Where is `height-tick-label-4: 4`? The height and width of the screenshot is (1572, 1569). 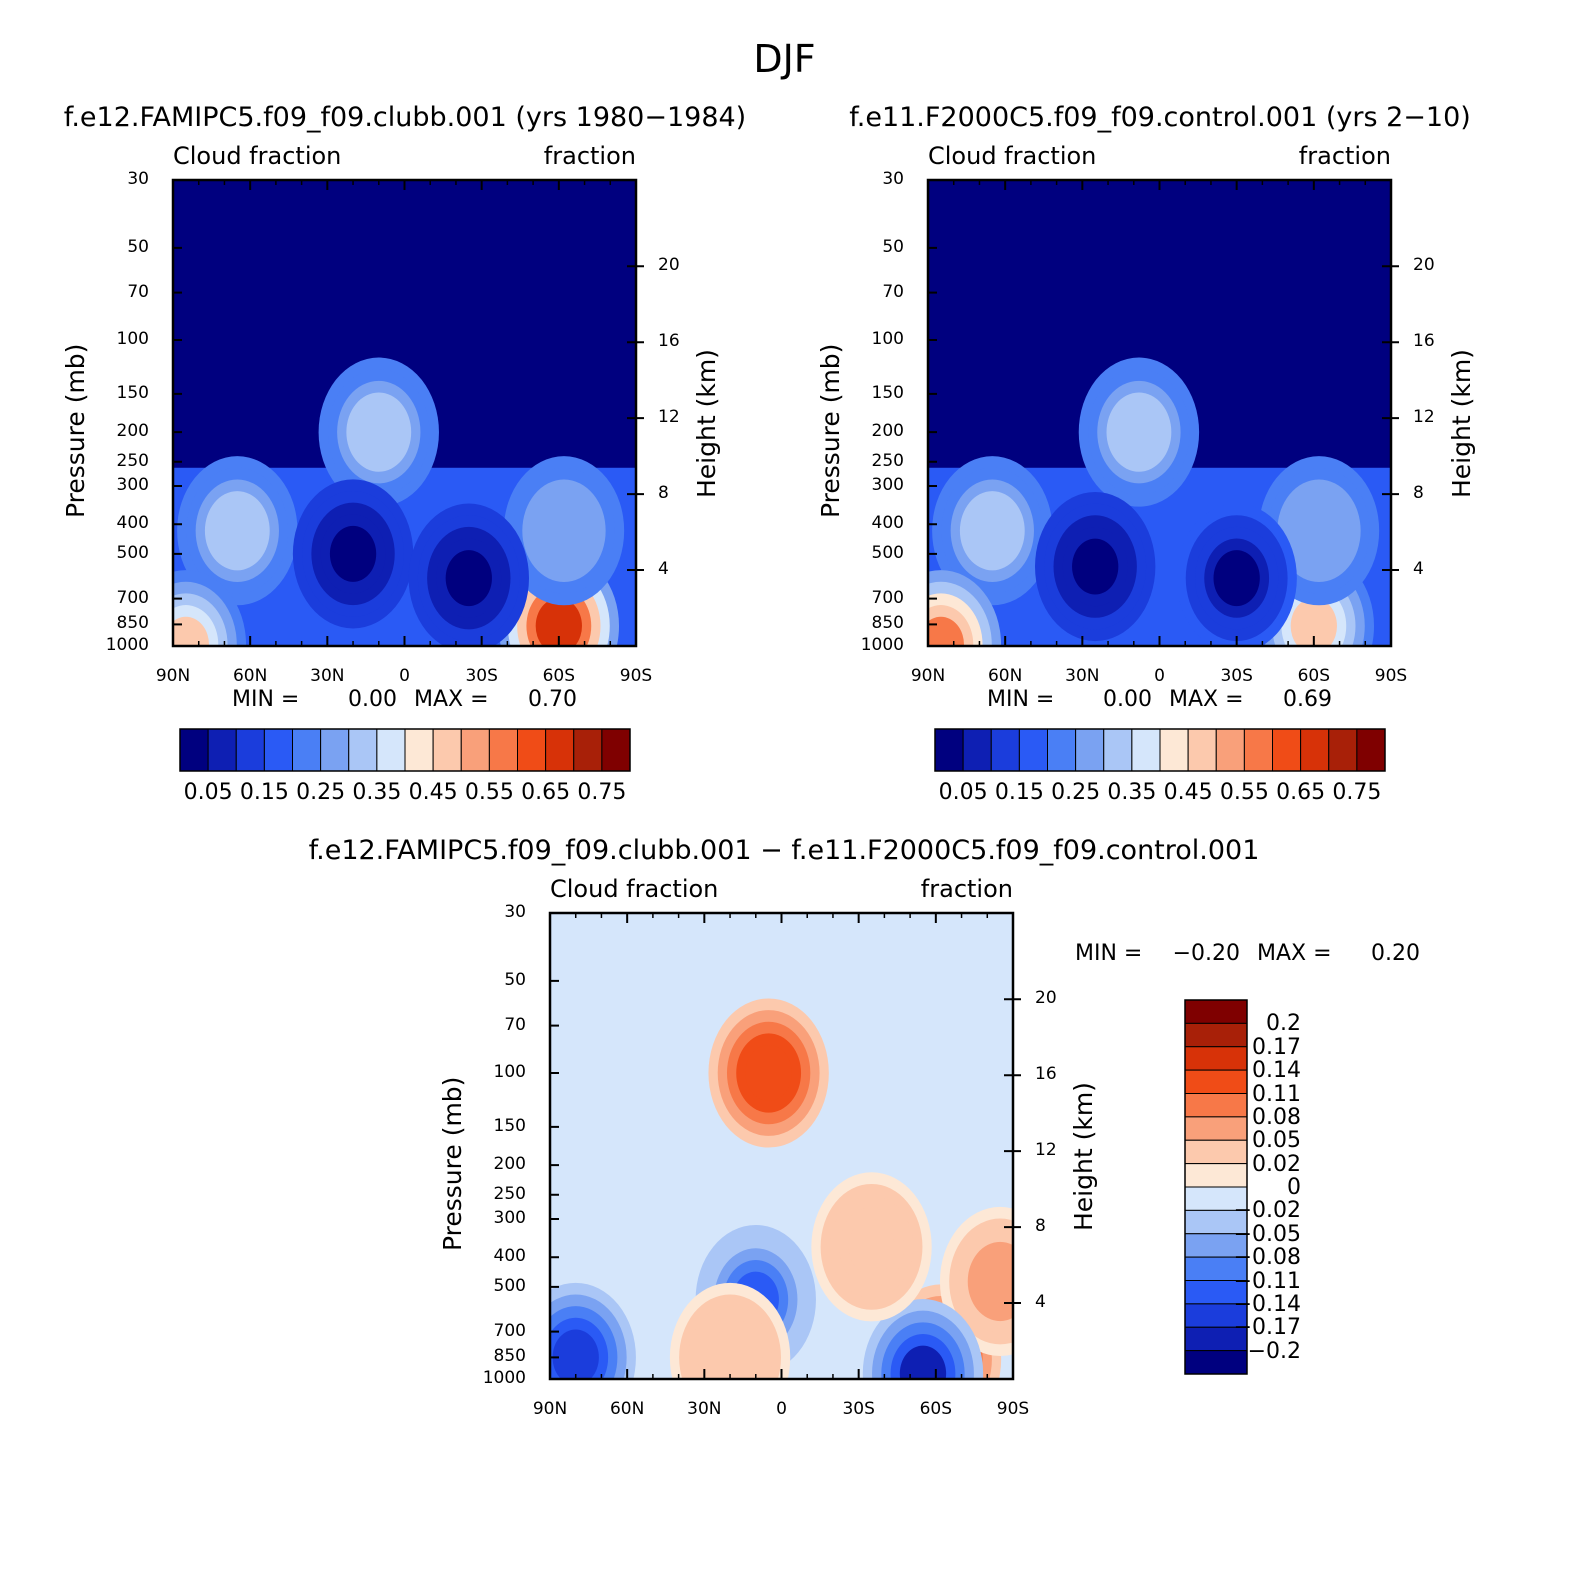 height-tick-label-4: 4 is located at coordinates (663, 569).